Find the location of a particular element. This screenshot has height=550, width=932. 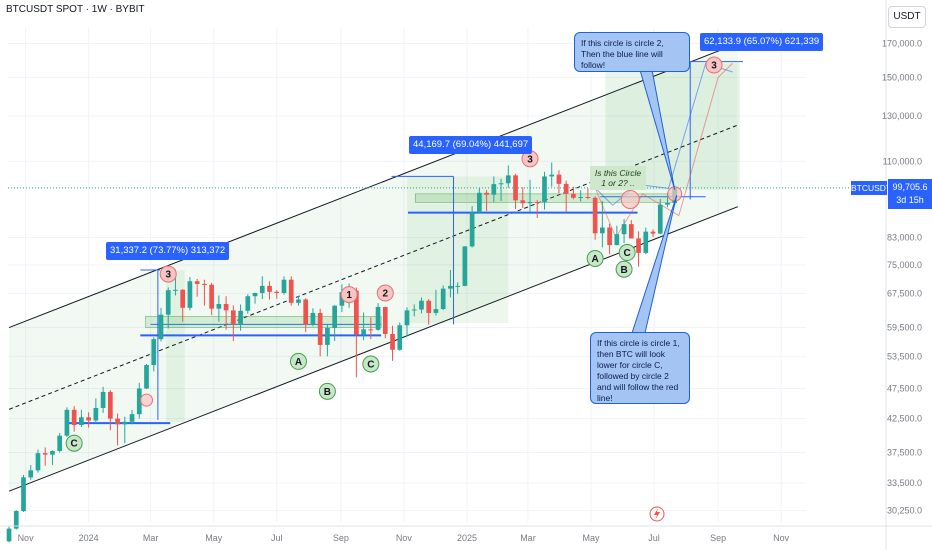

current-price: 99,705.6 is located at coordinates (910, 187).